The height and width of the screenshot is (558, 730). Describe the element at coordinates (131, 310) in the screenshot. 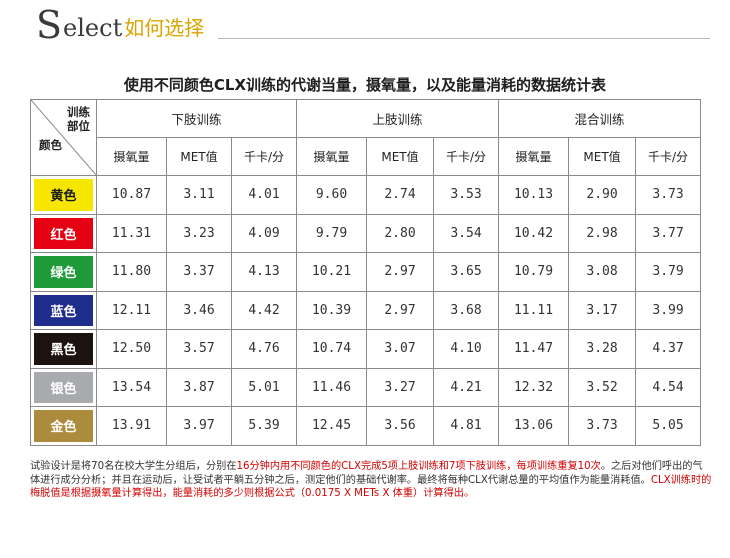

I see `value-cell: 12.11` at that location.